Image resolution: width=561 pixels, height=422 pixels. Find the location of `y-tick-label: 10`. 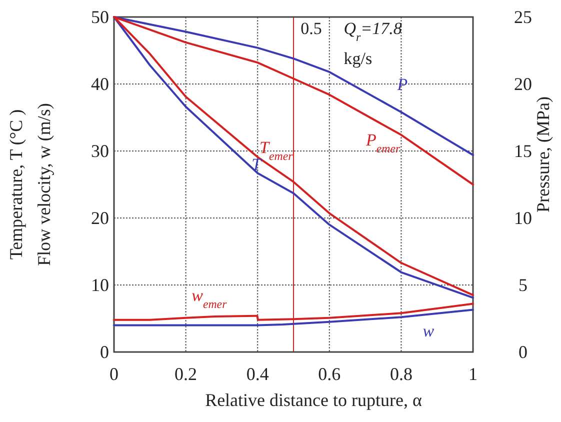

y-tick-label: 10 is located at coordinates (100, 285).